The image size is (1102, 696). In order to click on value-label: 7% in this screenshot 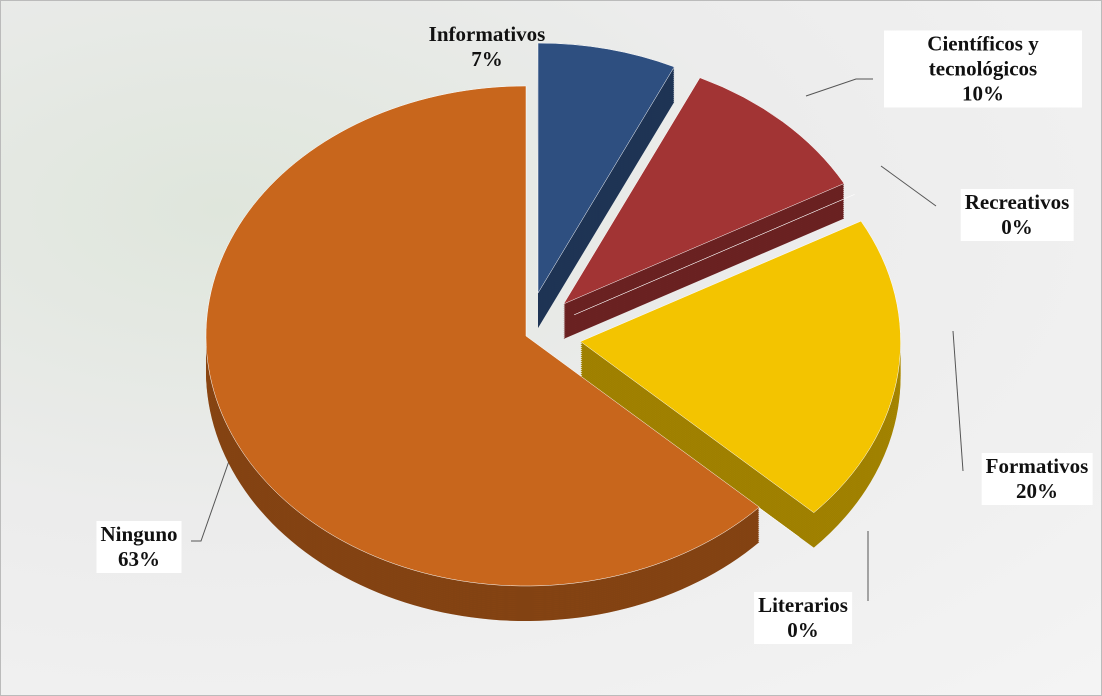, I will do `click(487, 59)`.